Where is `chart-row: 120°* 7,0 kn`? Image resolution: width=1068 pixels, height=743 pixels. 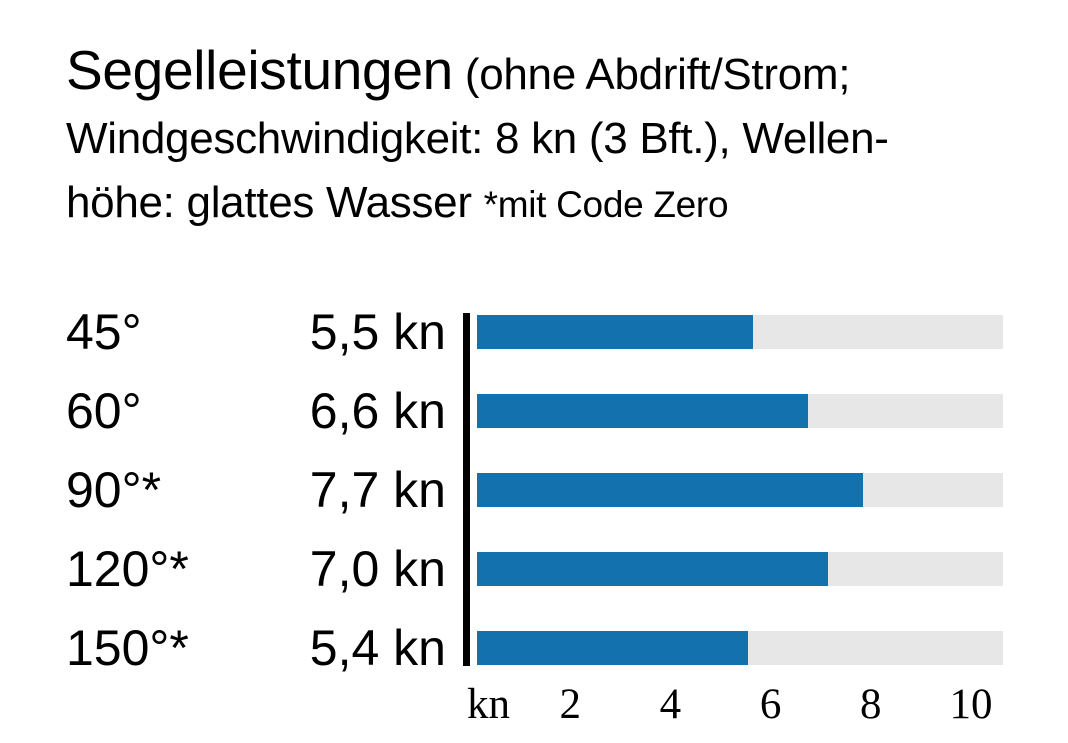 chart-row: 120°* 7,0 kn is located at coordinates (534, 568).